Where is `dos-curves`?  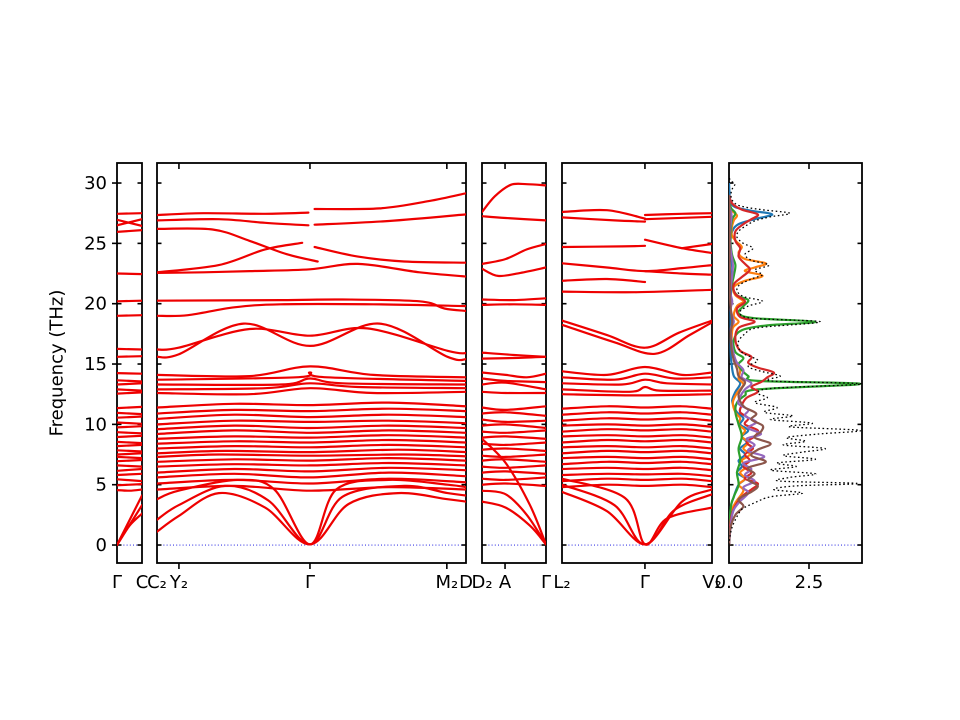 dos-curves is located at coordinates (795, 361).